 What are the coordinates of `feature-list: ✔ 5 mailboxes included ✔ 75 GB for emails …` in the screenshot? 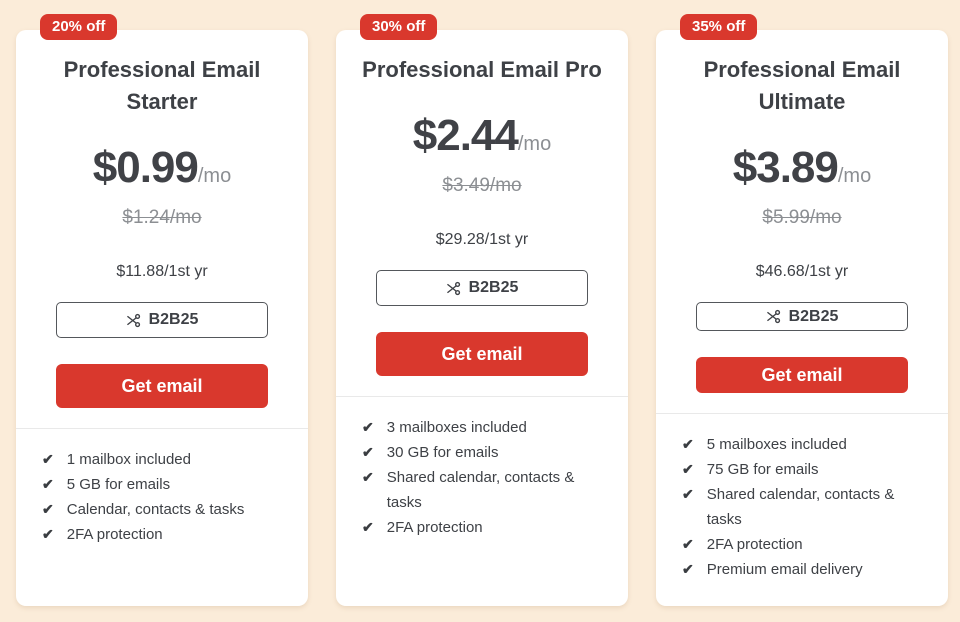 It's located at (802, 510).